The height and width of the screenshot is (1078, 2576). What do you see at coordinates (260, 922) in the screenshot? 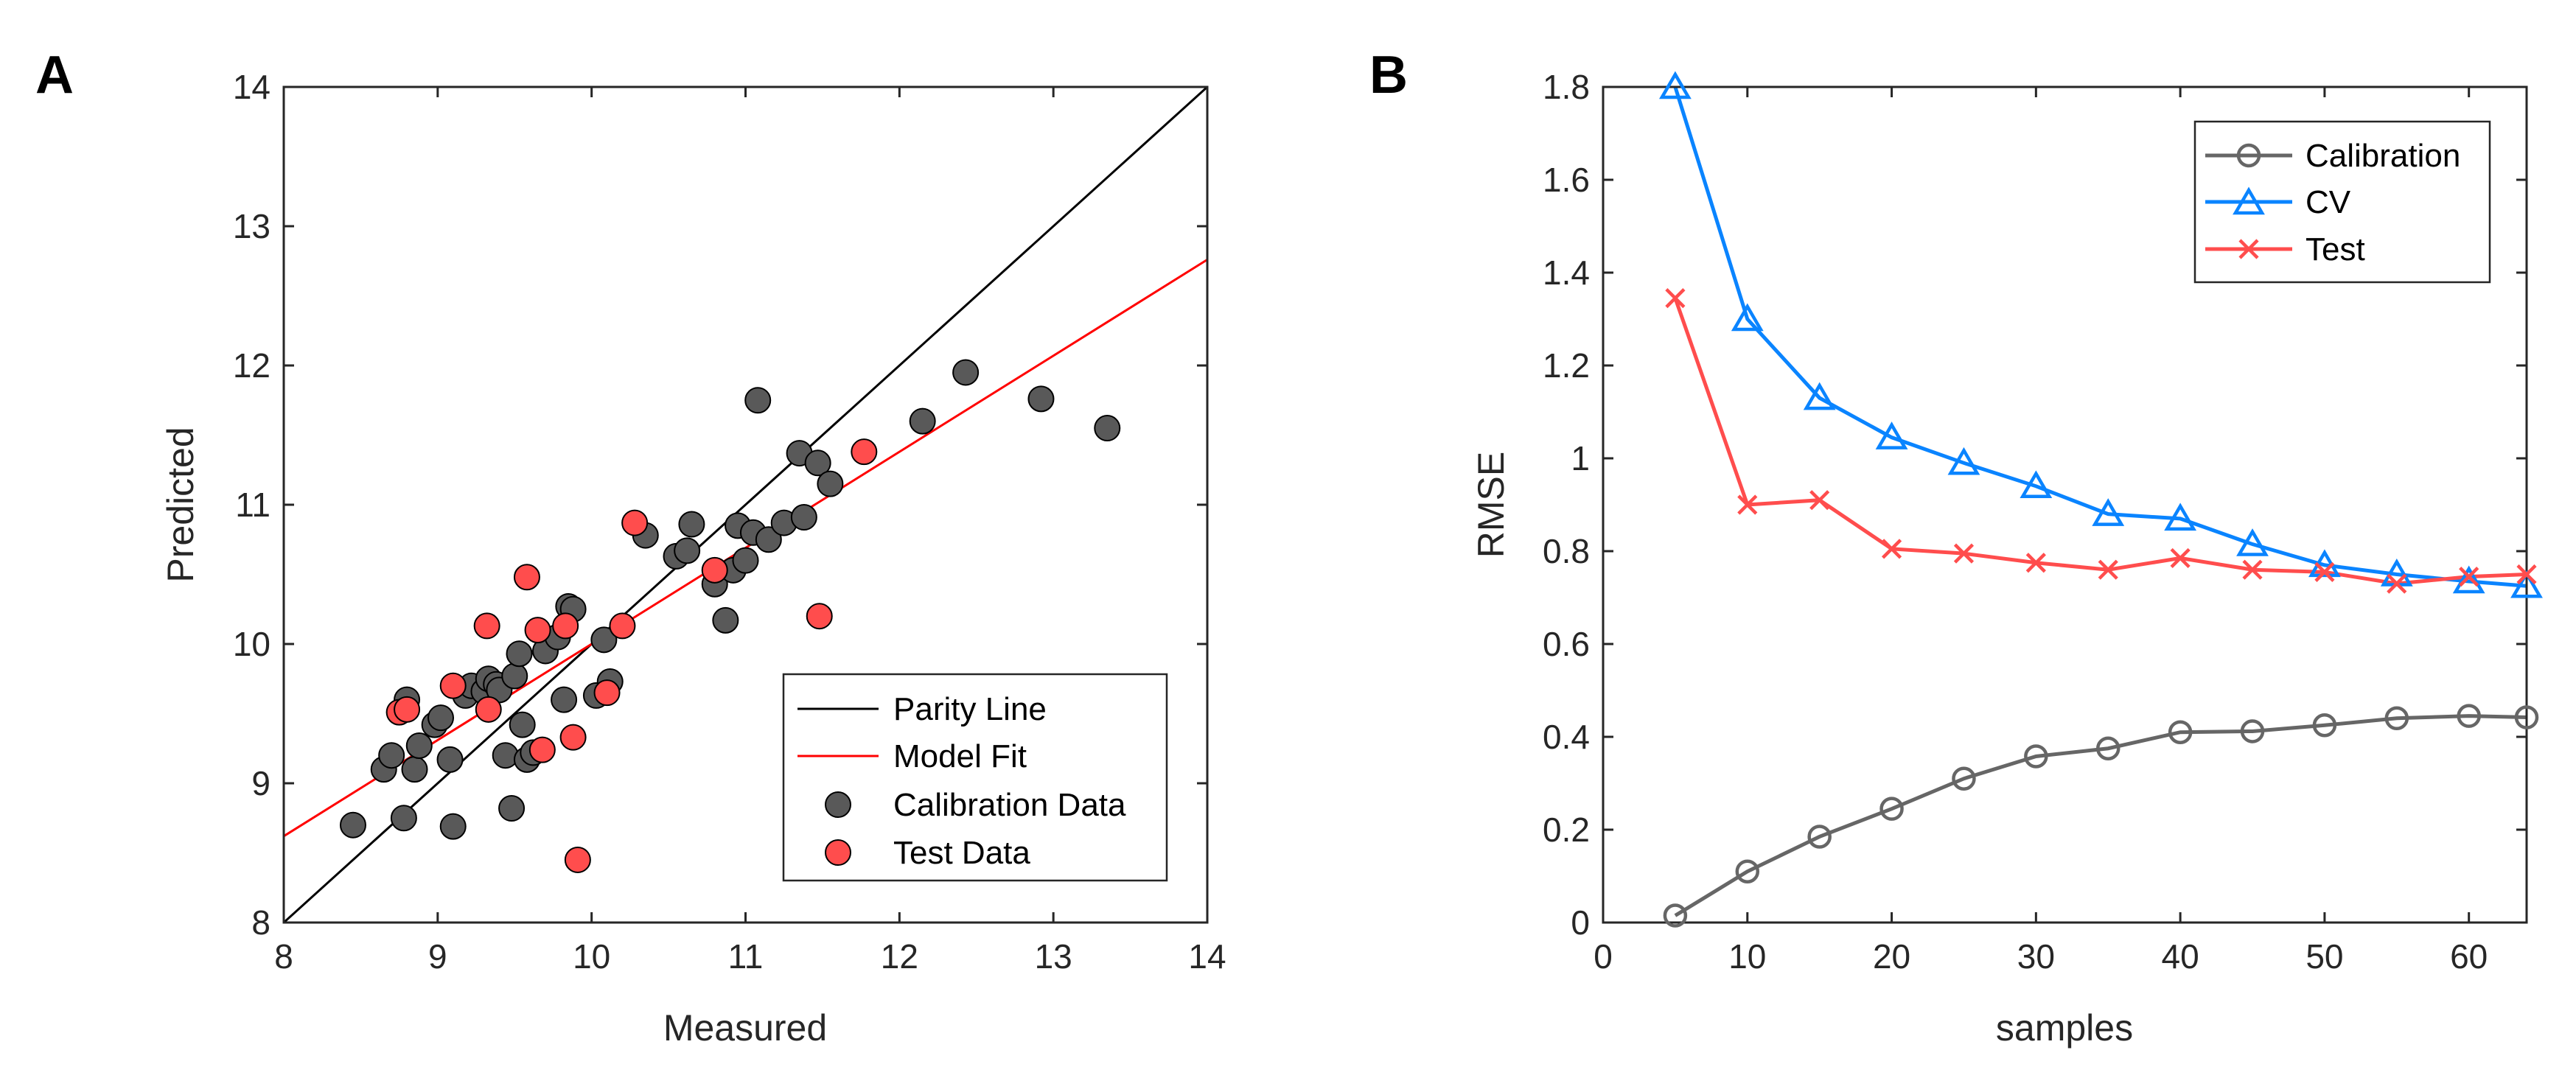
I see `chart-a-y-tick-label: 8` at bounding box center [260, 922].